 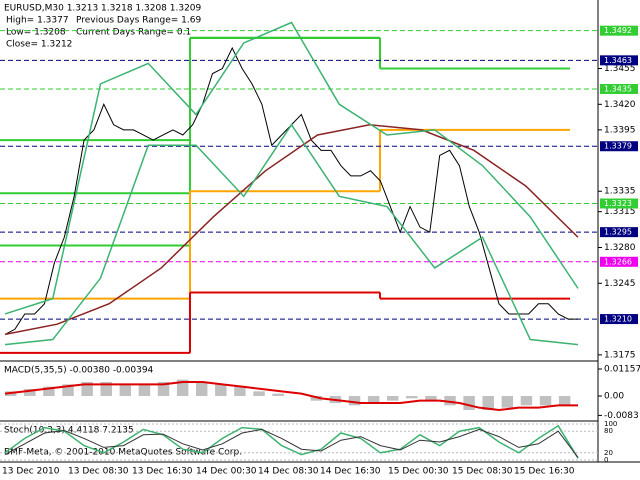 What do you see at coordinates (37, 21) in the screenshot?
I see `header: High= 1.3377` at bounding box center [37, 21].